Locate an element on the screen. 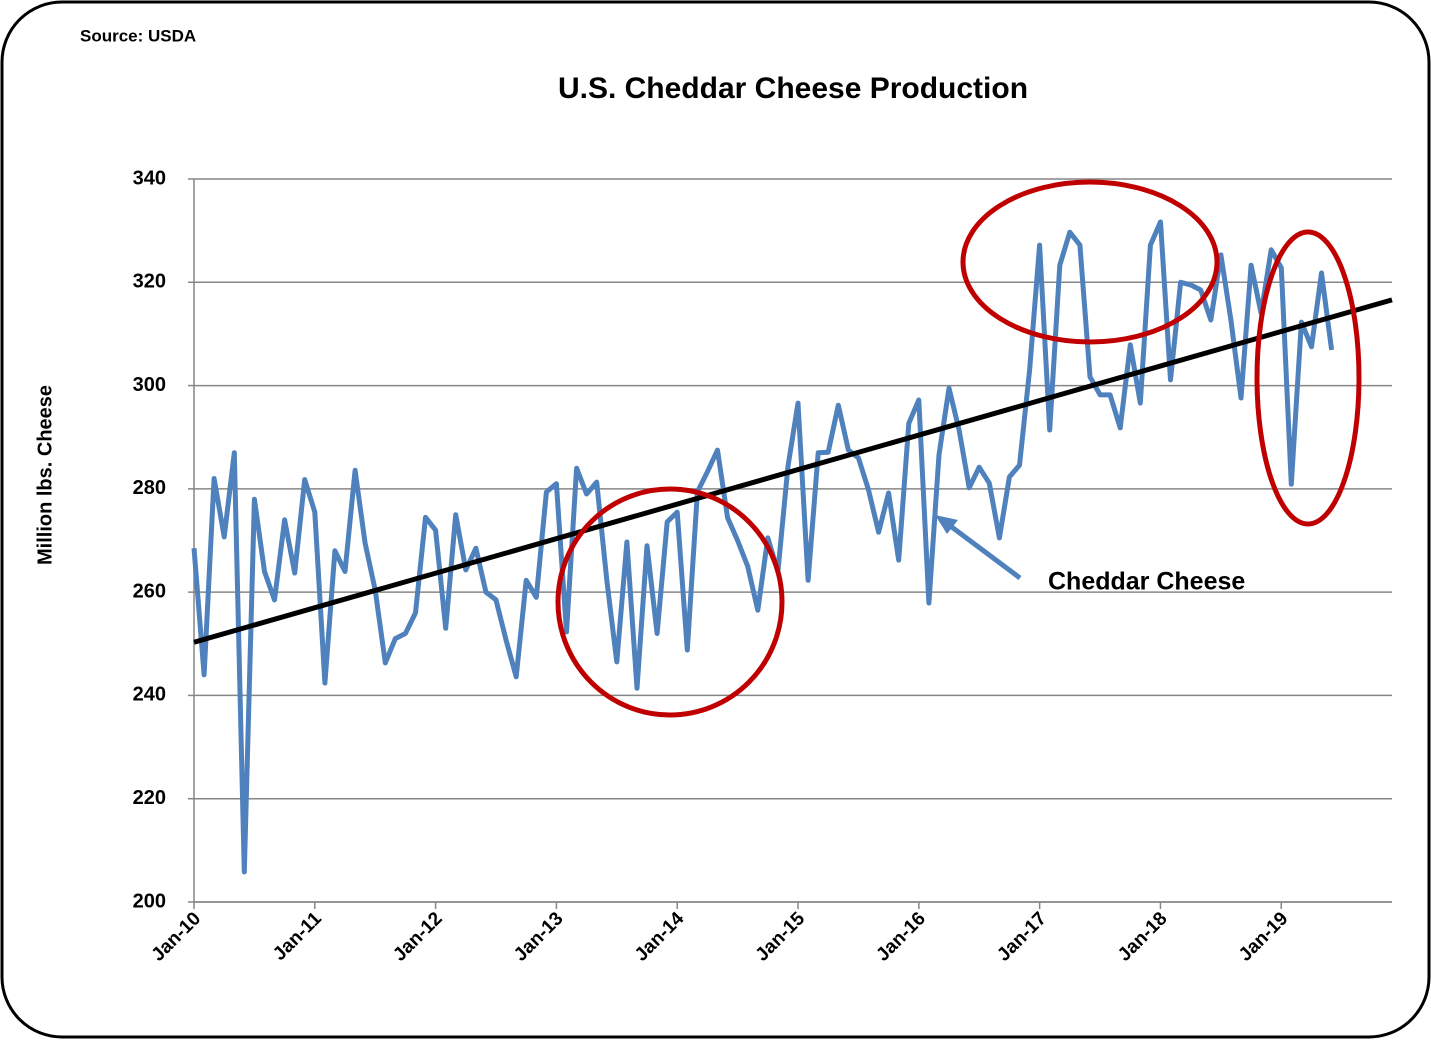 Image resolution: width=1431 pixels, height=1044 pixels. y-tick-label: 280 is located at coordinates (149, 488).